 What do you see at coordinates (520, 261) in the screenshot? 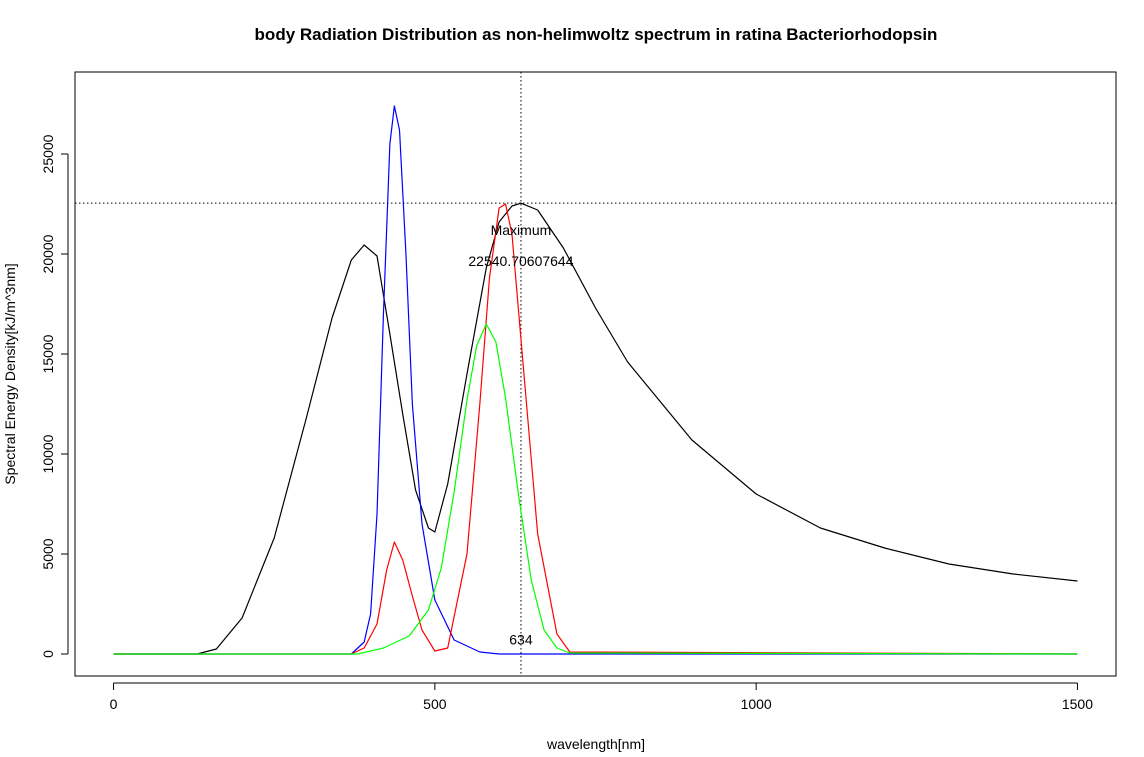
I see `annotation-label: 22540.70607644` at bounding box center [520, 261].